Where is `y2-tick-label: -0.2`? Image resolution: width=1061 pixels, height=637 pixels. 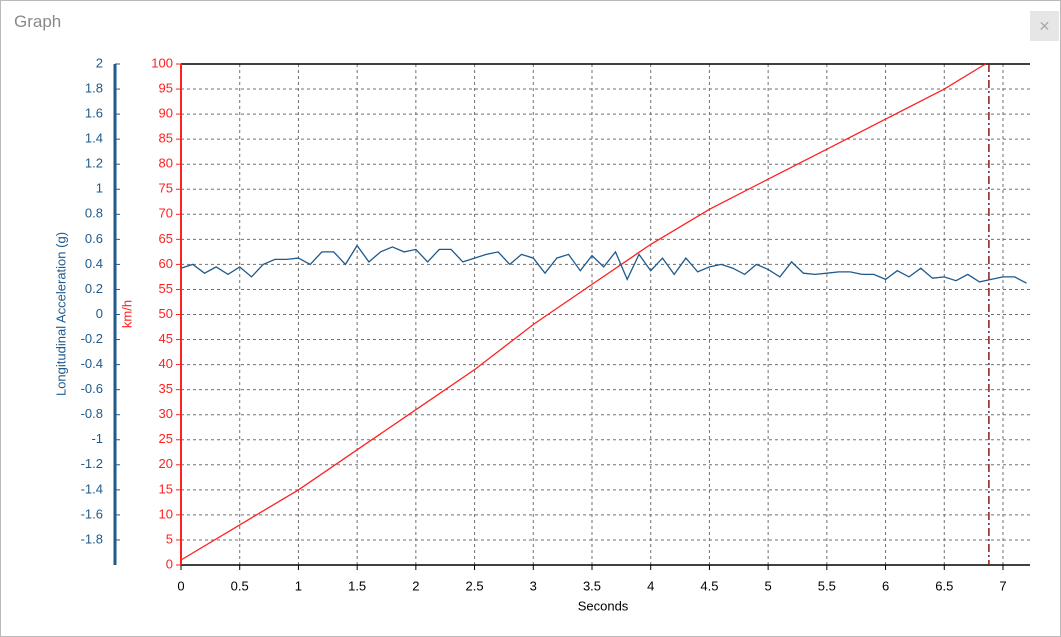 y2-tick-label: -0.2 is located at coordinates (92, 338).